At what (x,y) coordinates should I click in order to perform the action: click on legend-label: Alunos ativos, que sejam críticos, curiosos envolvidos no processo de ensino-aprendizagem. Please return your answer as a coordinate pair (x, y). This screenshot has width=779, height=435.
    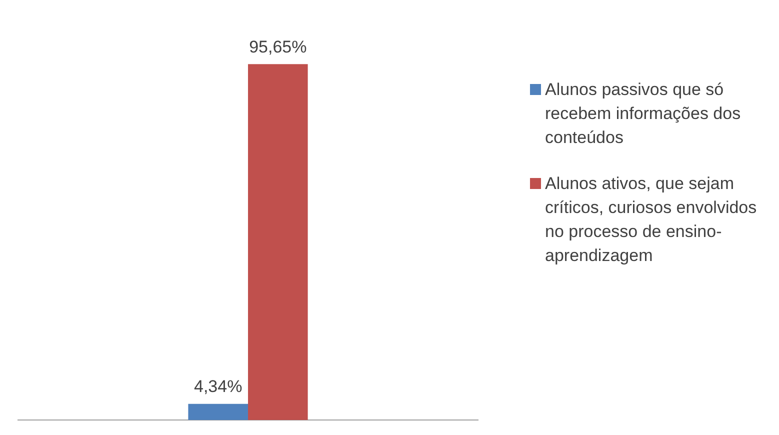
    Looking at the image, I should click on (651, 220).